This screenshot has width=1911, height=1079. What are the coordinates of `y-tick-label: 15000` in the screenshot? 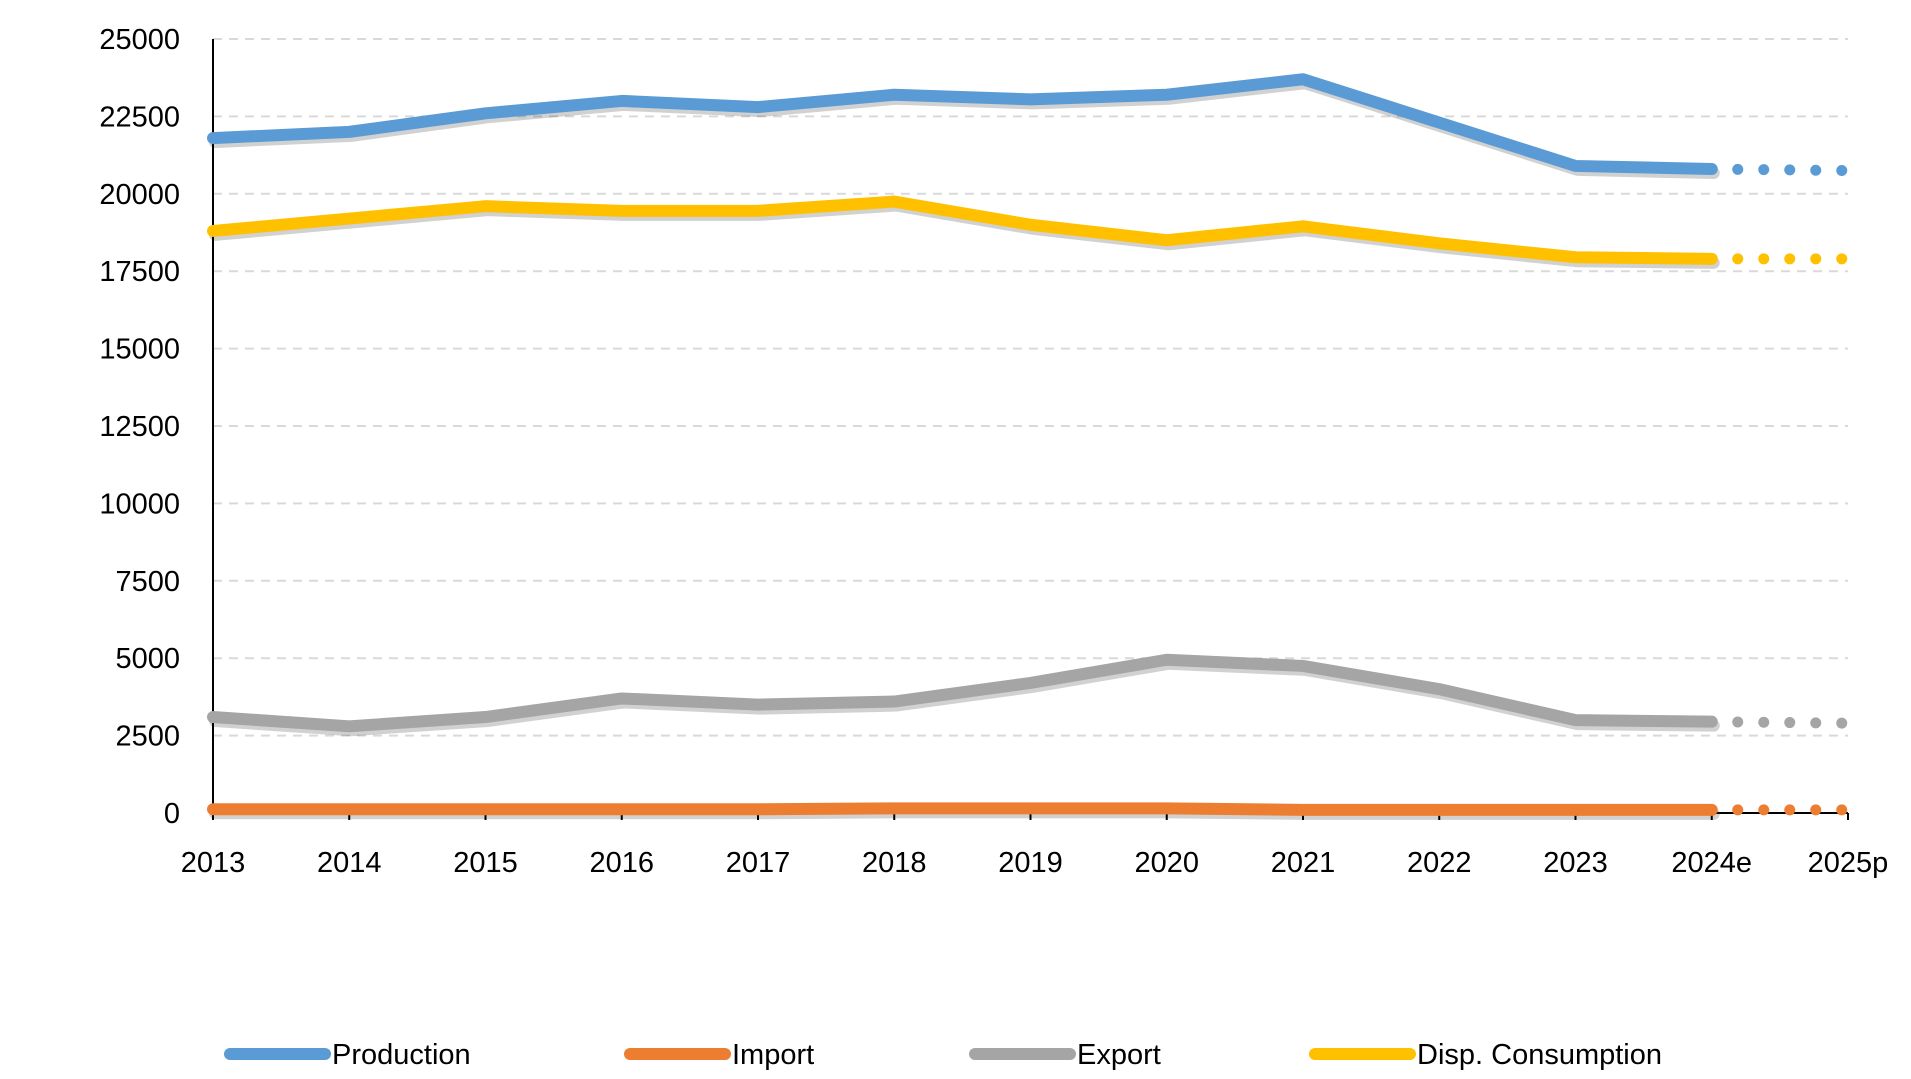 It's located at (139, 350).